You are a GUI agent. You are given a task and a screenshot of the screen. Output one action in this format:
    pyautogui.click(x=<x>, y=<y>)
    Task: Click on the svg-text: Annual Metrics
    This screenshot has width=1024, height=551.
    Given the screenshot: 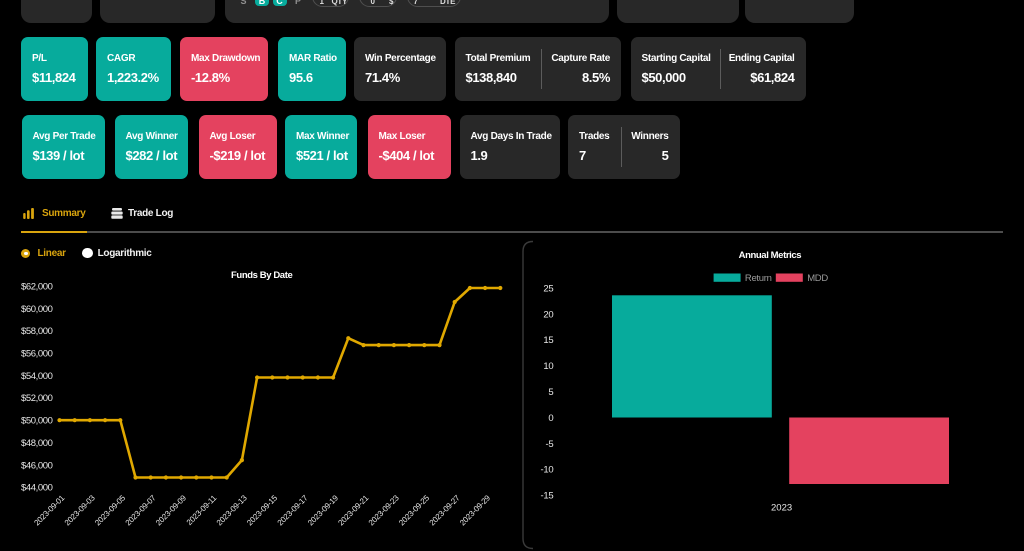 What is the action you would take?
    pyautogui.click(x=770, y=255)
    